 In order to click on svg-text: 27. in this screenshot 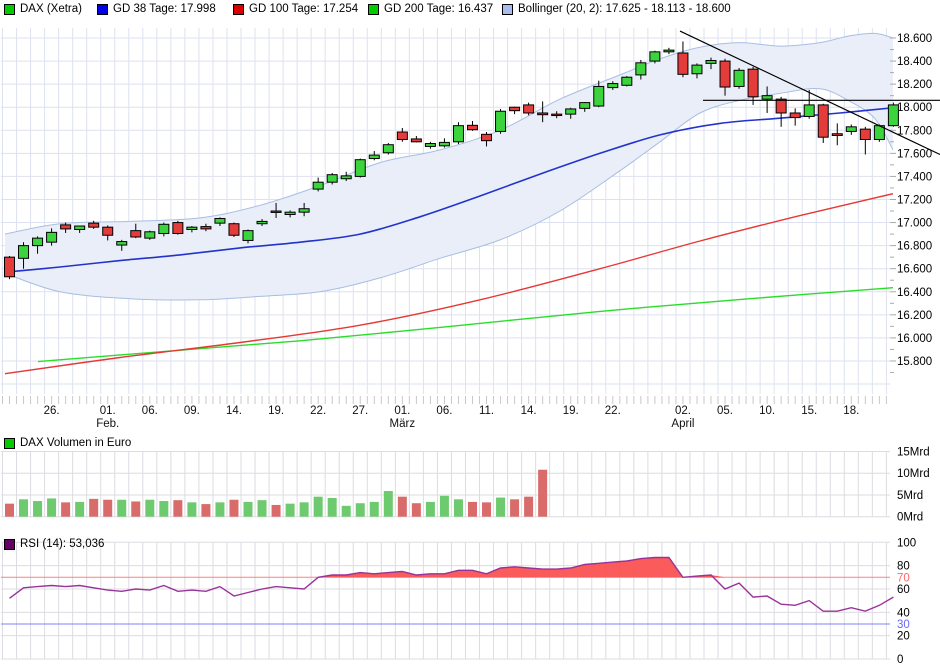, I will do `click(360, 411)`.